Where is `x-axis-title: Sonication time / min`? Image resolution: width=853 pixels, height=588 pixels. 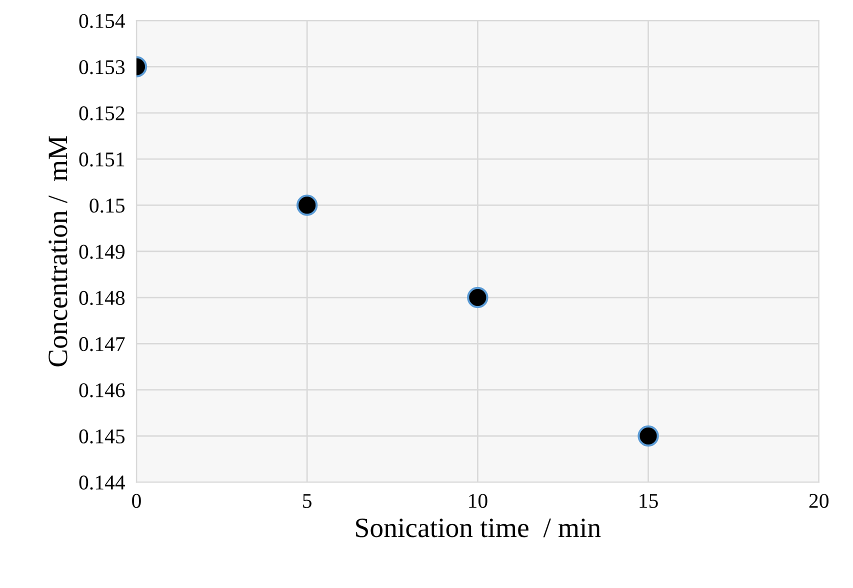
x-axis-title: Sonication time / min is located at coordinates (478, 528).